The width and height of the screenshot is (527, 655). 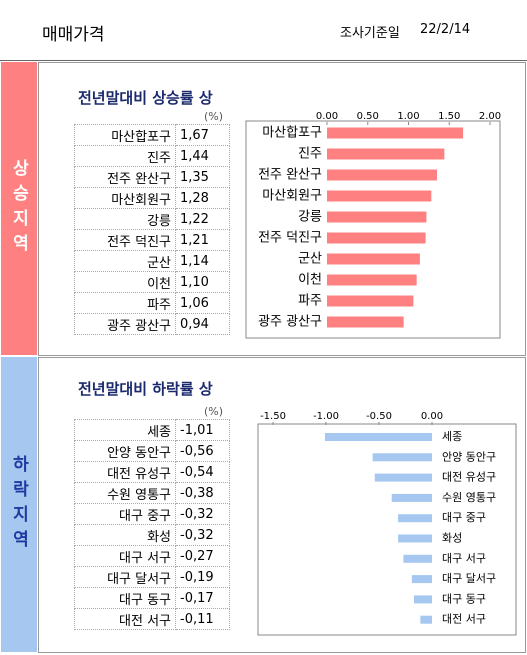 I want to click on rate: 1,67, so click(x=202, y=135).